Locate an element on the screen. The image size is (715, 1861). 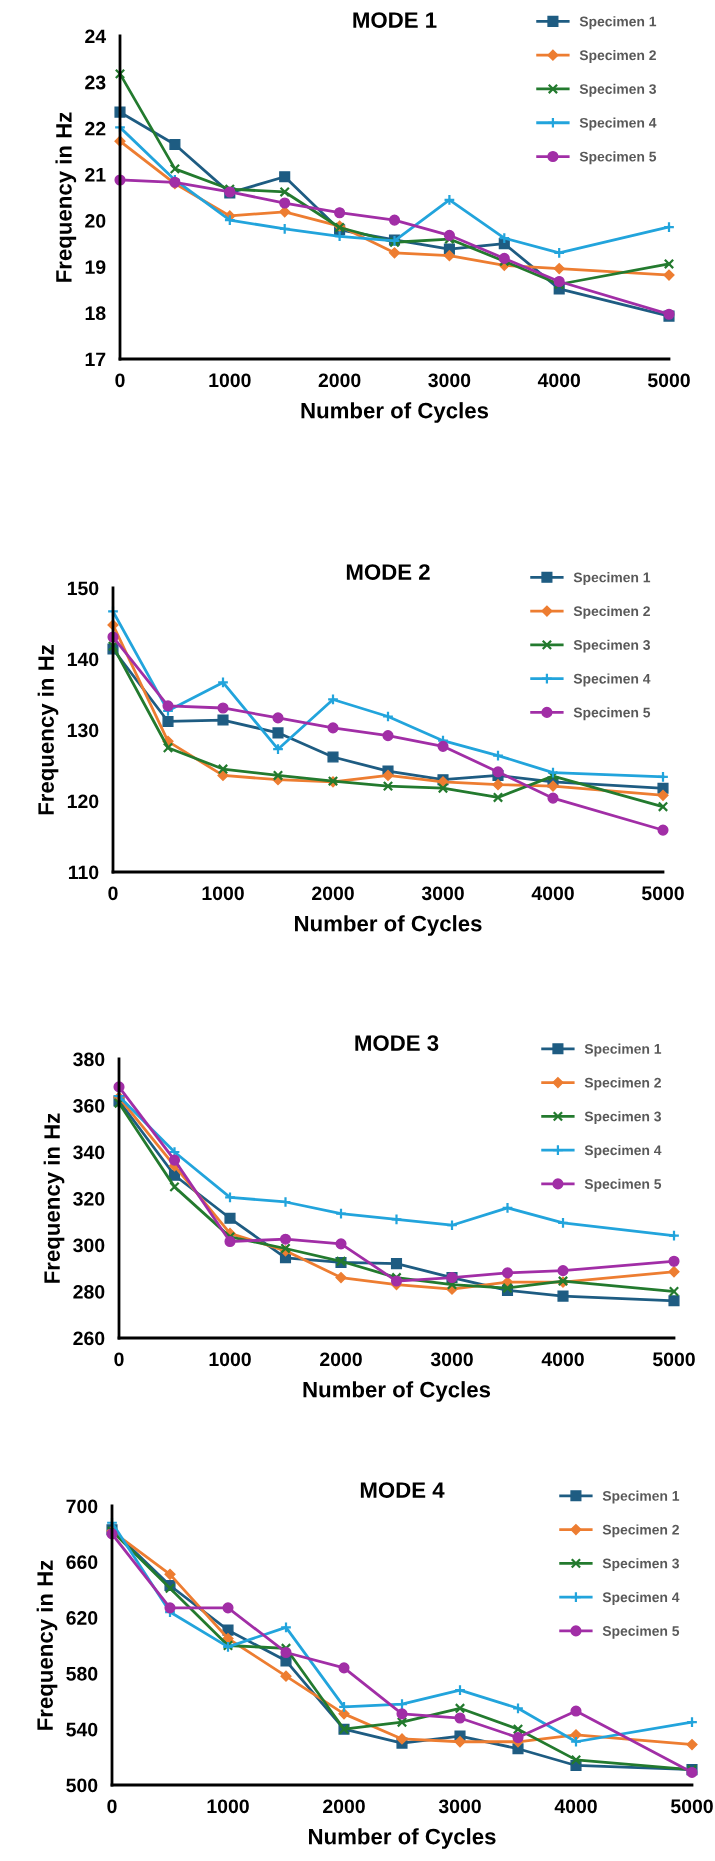
y-tick-label: 360 is located at coordinates (89, 1105).